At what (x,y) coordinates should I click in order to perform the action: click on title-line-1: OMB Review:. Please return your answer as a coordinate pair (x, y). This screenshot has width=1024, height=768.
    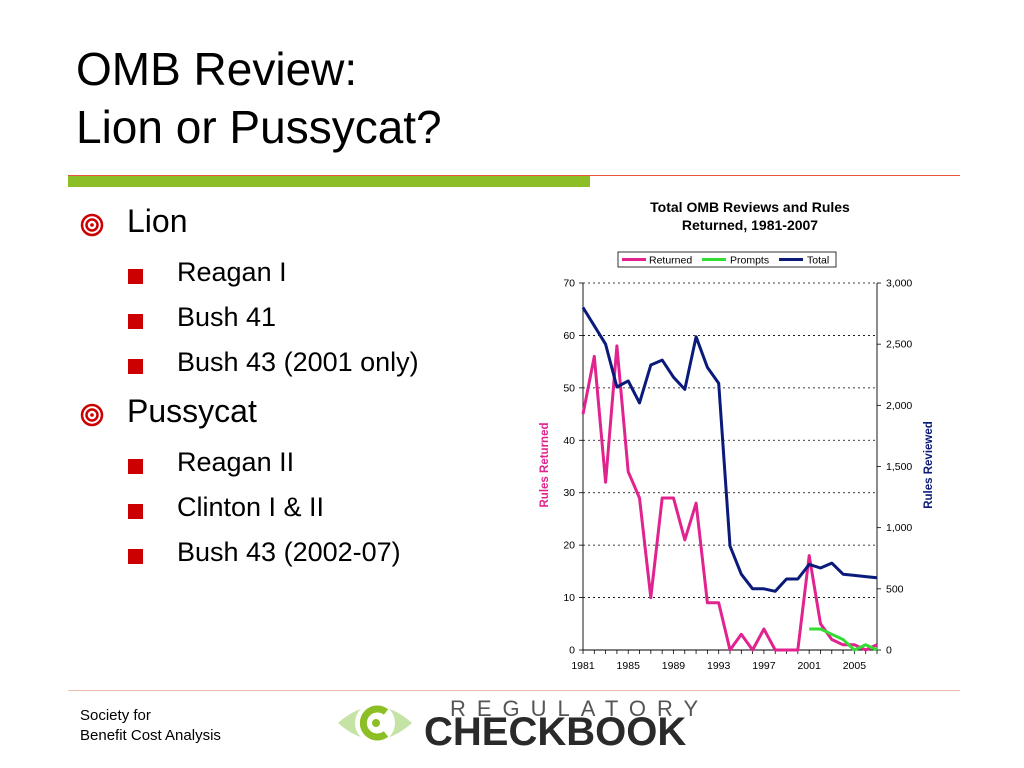
    Looking at the image, I should click on (217, 69).